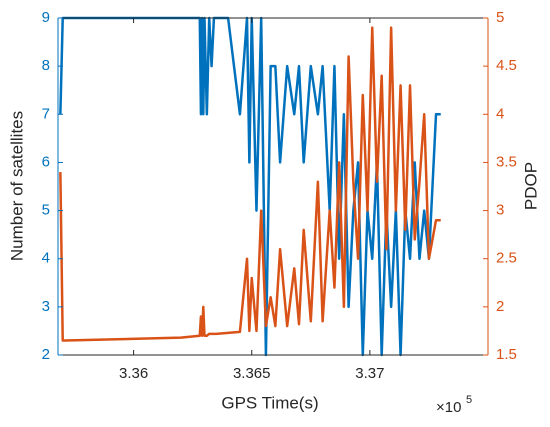 The height and width of the screenshot is (427, 550). I want to click on y-tick-label: 5, so click(46, 210).